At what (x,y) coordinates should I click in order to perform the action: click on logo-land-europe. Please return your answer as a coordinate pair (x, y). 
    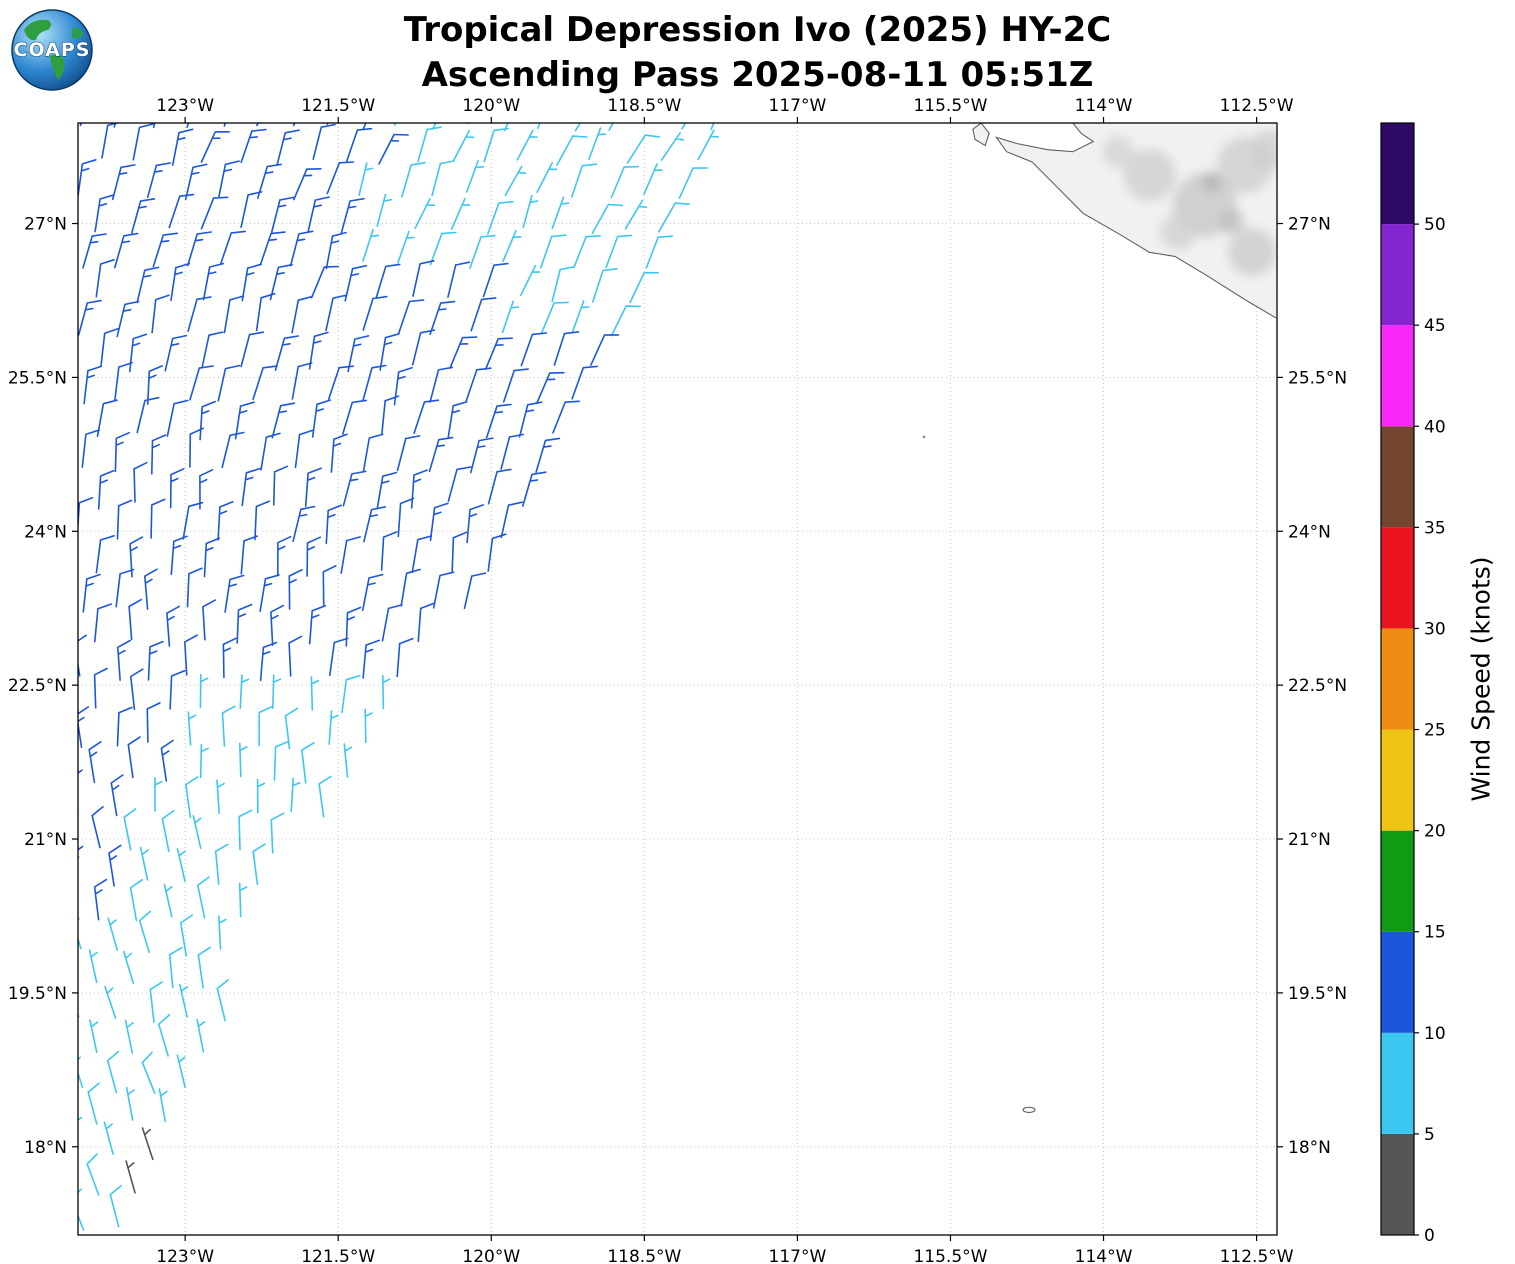
    Looking at the image, I should click on (78, 33).